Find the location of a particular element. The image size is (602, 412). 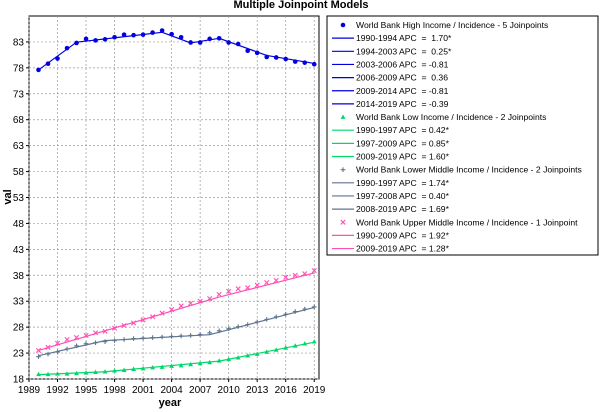

y-tick-label: 58 is located at coordinates (19, 172).